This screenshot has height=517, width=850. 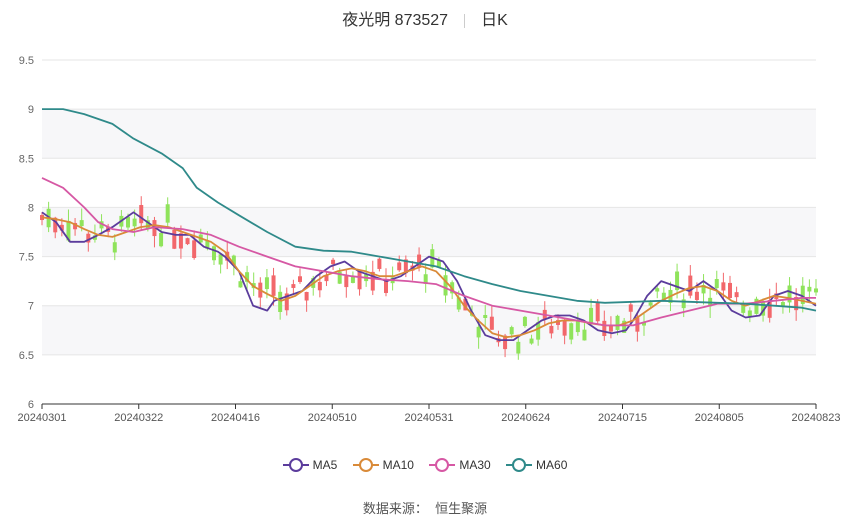 What do you see at coordinates (31, 110) in the screenshot?
I see `y-tick-label: 9` at bounding box center [31, 110].